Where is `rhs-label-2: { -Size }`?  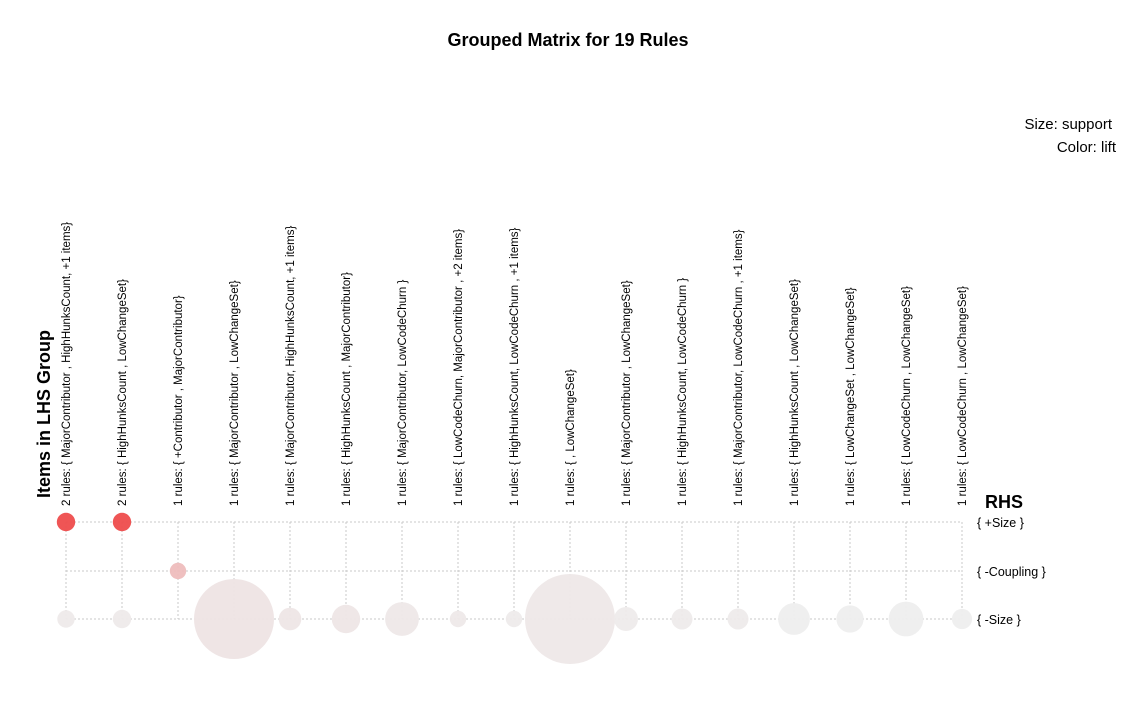
rhs-label-2: { -Size } is located at coordinates (999, 620).